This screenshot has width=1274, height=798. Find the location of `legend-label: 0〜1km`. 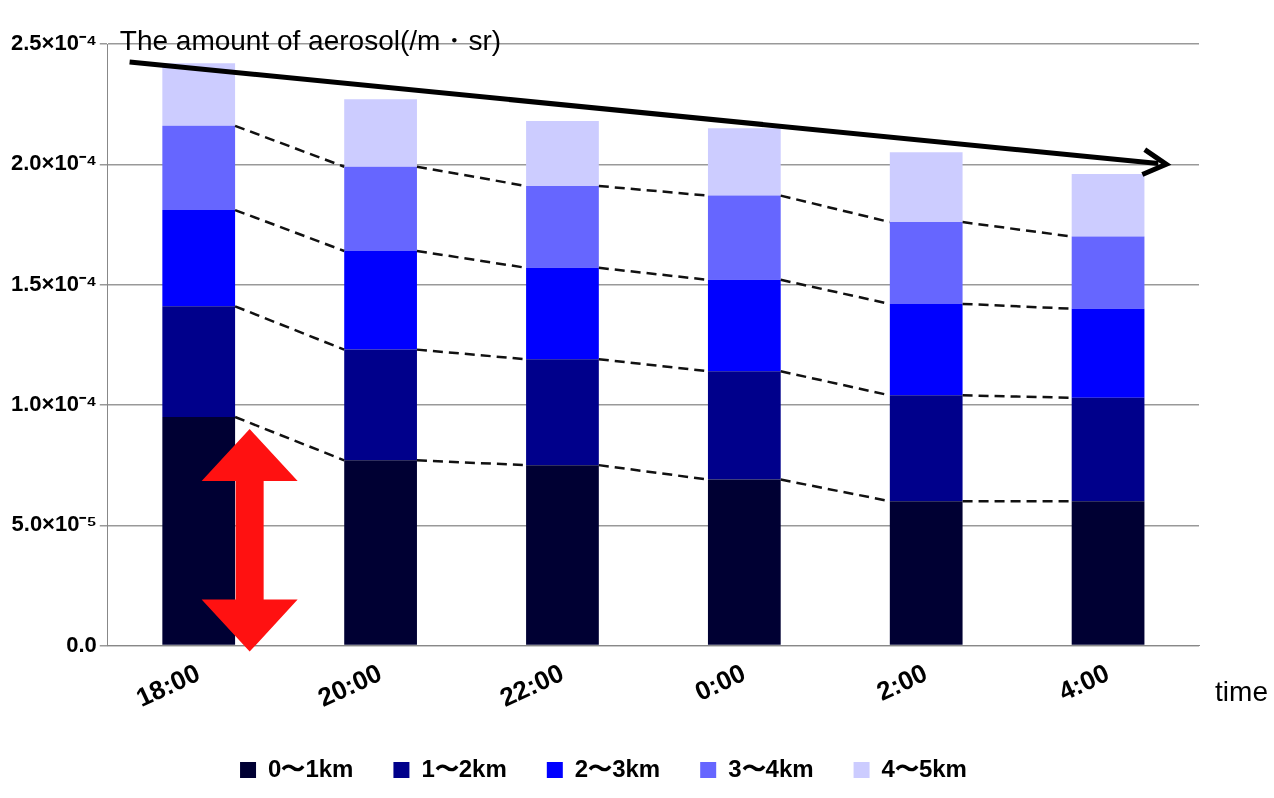

legend-label: 0〜1km is located at coordinates (311, 768).